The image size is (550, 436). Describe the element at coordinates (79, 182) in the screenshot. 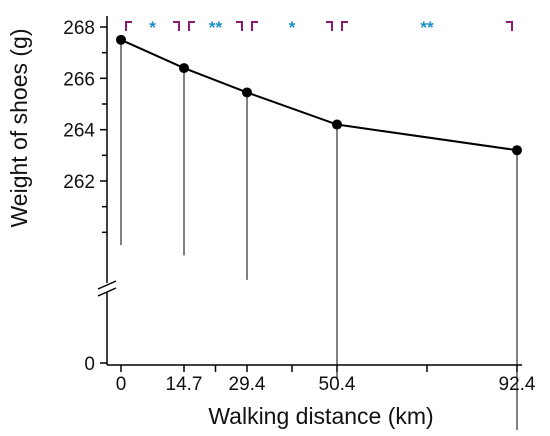

I see `y-tick-label: 262` at that location.